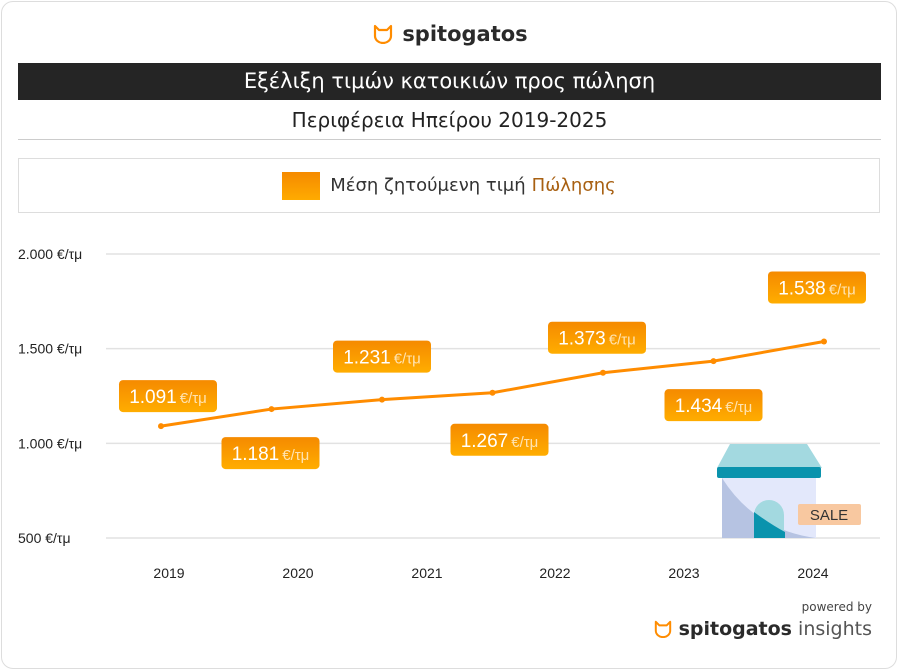 Image resolution: width=900 pixels, height=672 pixels. I want to click on y-tick-label: 1.000 €/τμ, so click(50, 443).